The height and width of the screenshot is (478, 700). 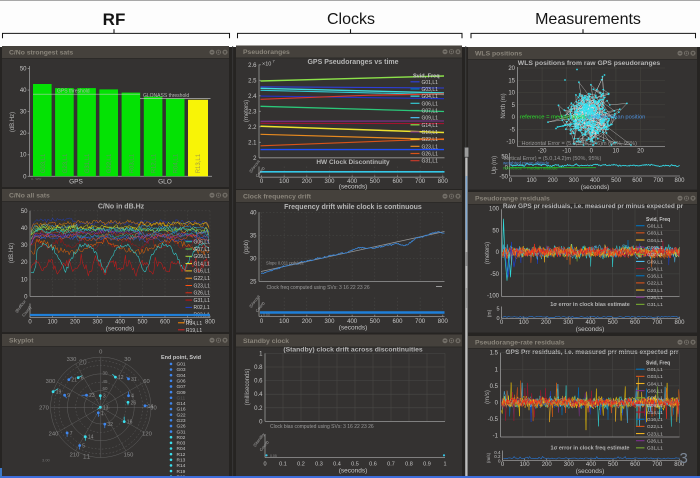 What do you see at coordinates (104, 397) in the screenshot?
I see `svg-text: 3` at bounding box center [104, 397].